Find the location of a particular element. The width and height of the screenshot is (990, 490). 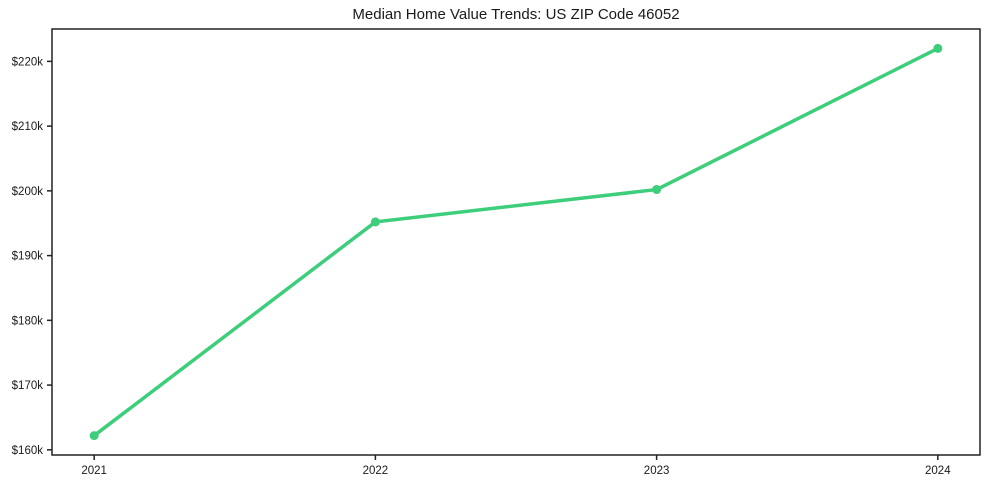

y-tick-label: $190k is located at coordinates (28, 257).